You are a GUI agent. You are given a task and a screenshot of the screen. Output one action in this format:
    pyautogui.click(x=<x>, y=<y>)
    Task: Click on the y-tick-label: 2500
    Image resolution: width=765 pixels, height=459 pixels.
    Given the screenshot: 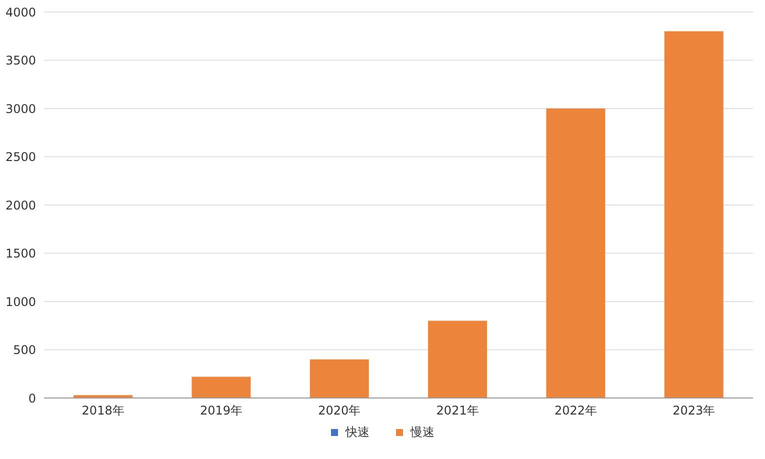 What is the action you would take?
    pyautogui.click(x=20, y=157)
    